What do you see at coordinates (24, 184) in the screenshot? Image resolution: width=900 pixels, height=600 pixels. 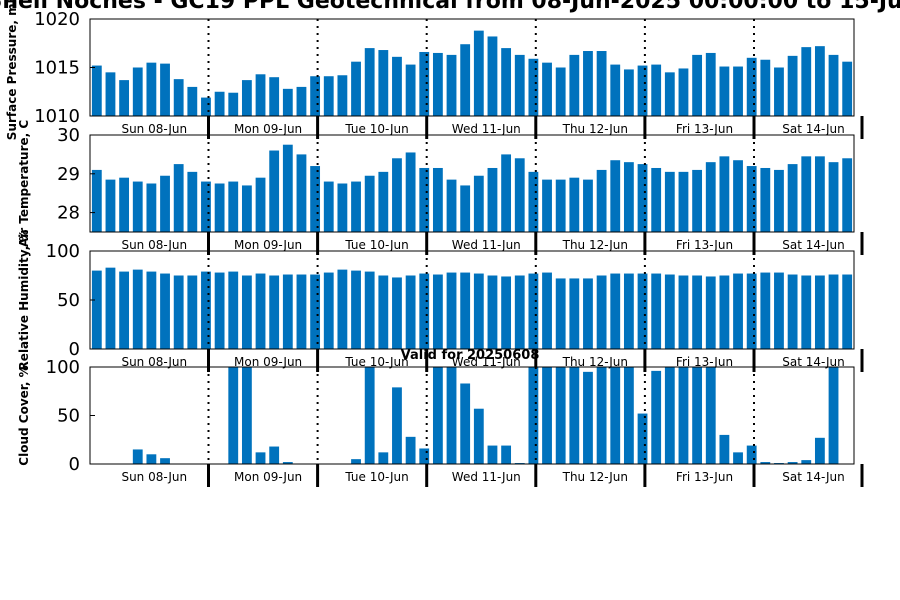 I see `y-axis-label: Air Temperature, C` at bounding box center [24, 184].